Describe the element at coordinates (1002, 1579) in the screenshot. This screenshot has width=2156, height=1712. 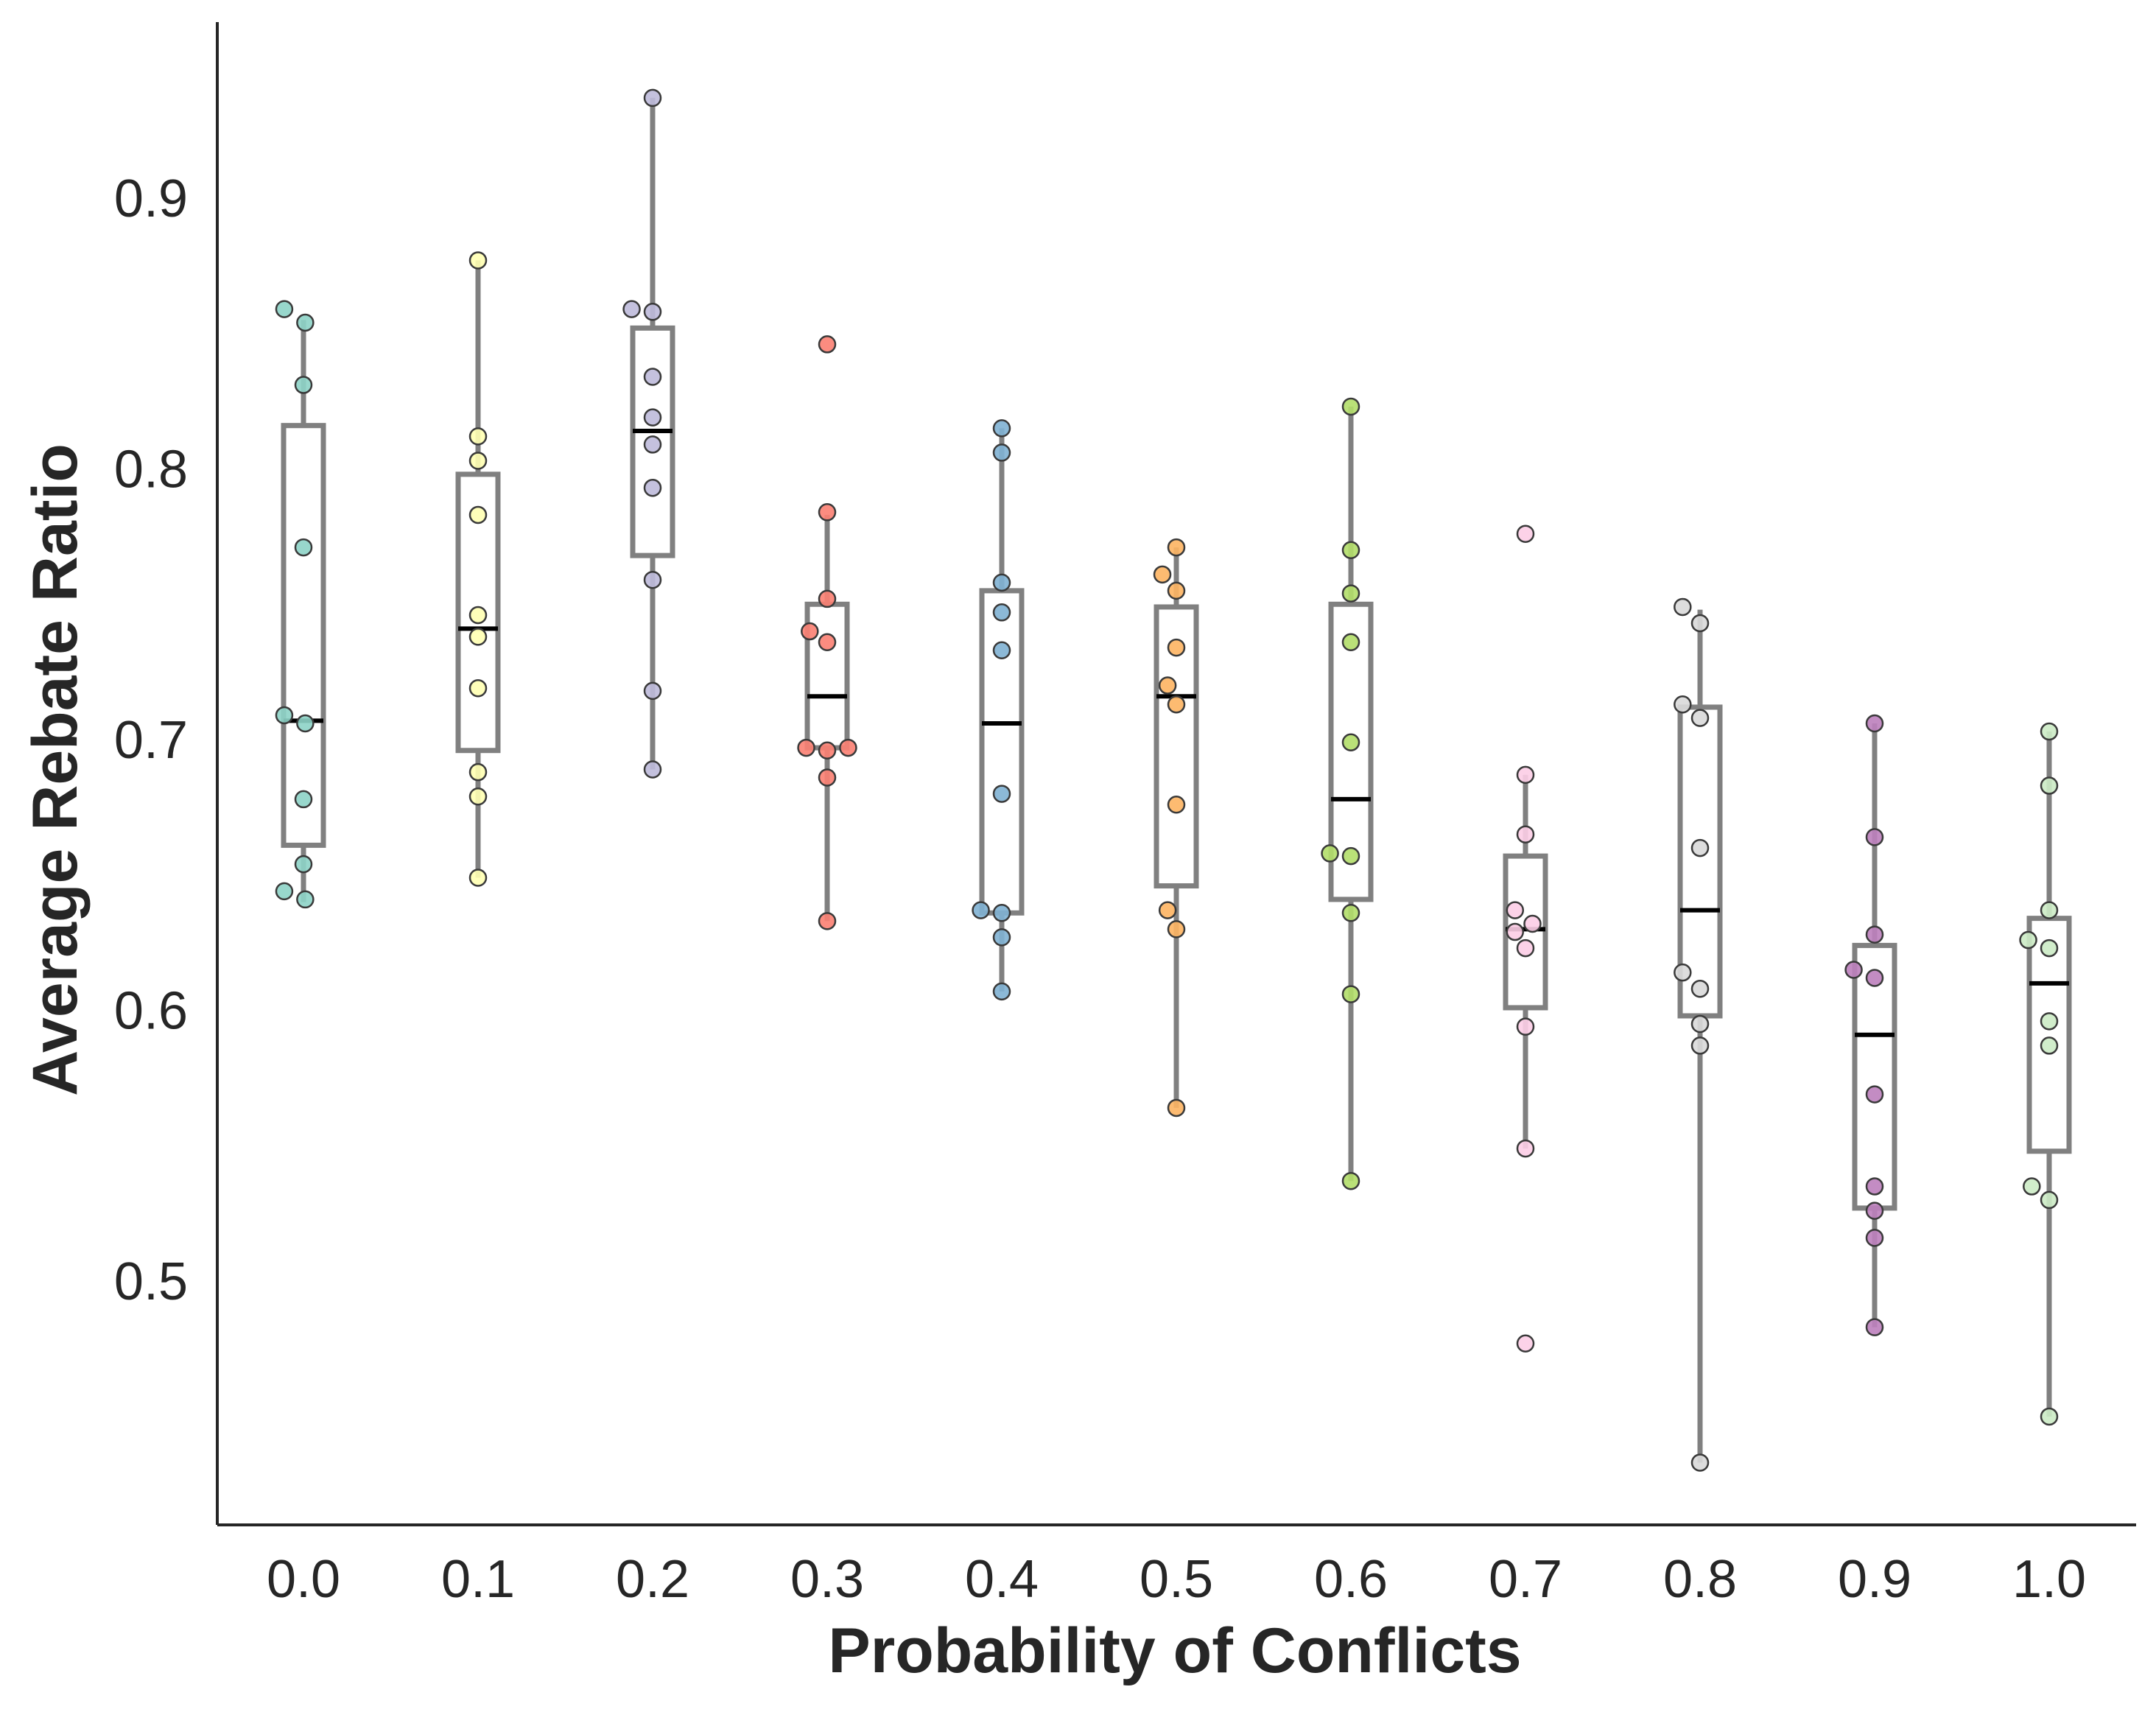
I see `x-tick-label: 0.4` at that location.